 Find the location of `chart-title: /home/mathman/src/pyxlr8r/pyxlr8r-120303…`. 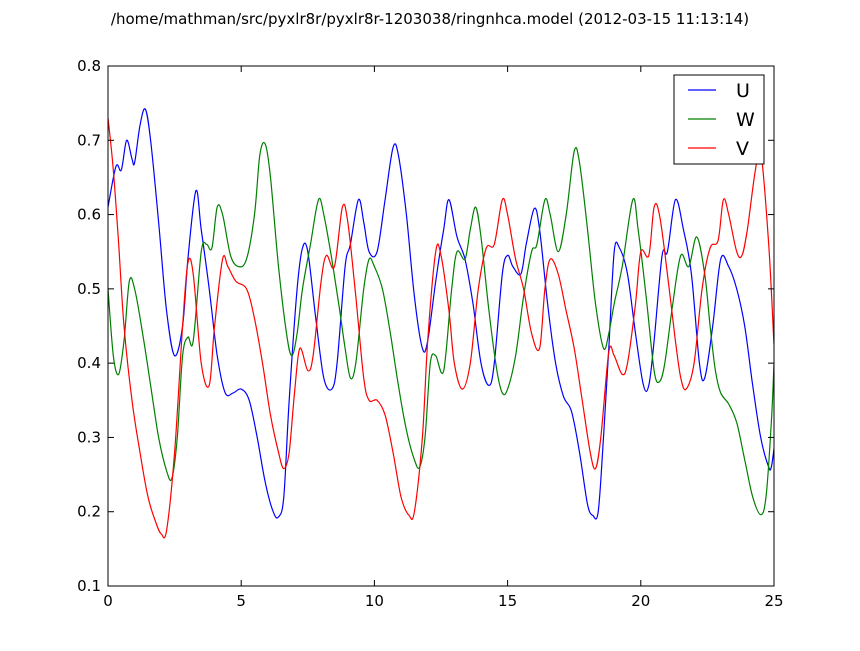

chart-title: /home/mathman/src/pyxlr8r/pyxlr8r-120303… is located at coordinates (430, 19).